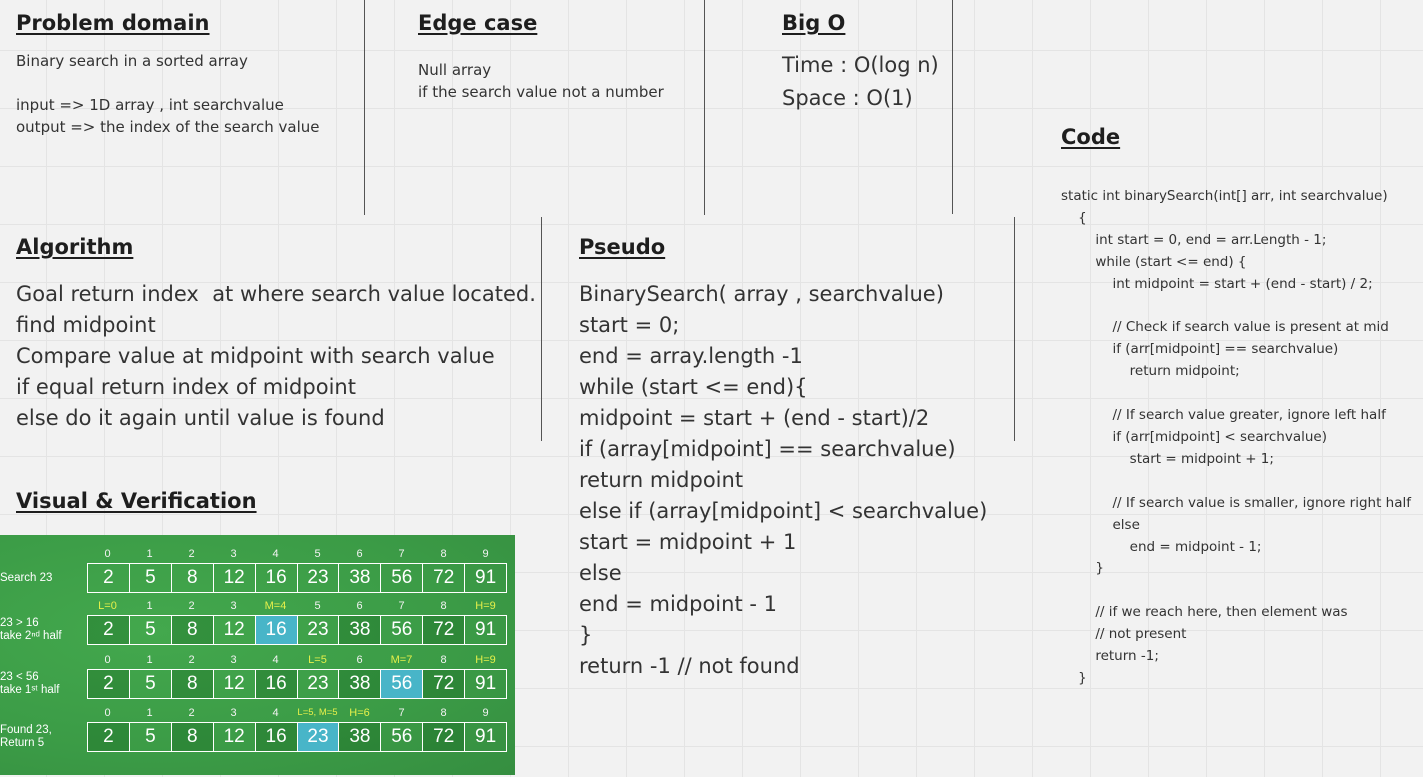  I want to click on algorithm-heading: Algorithm, so click(75, 247).